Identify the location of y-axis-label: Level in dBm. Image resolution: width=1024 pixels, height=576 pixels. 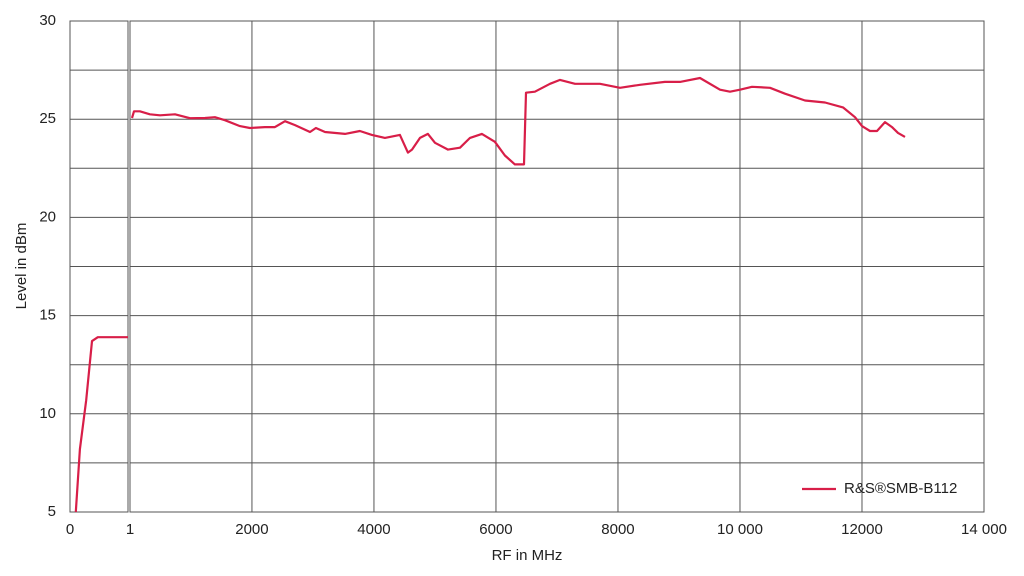
(21, 266).